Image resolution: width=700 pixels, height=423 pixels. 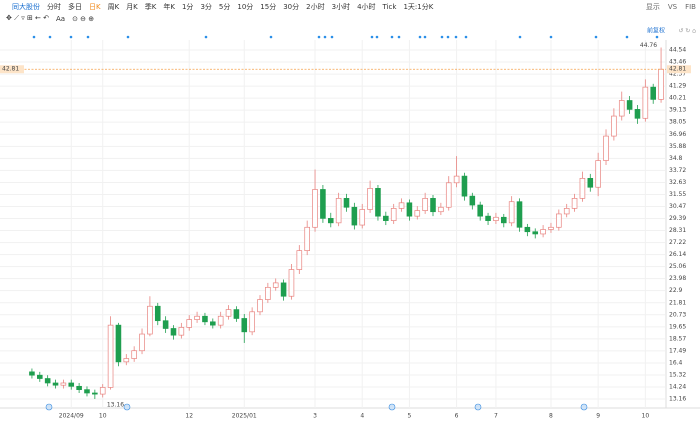 I want to click on period-tab: 分时, so click(x=54, y=6).